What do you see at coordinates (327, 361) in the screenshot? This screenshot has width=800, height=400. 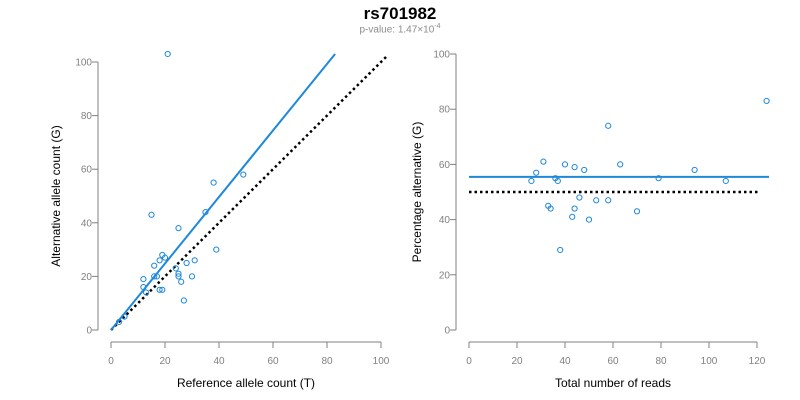 I see `left-x-tick-label: 80` at bounding box center [327, 361].